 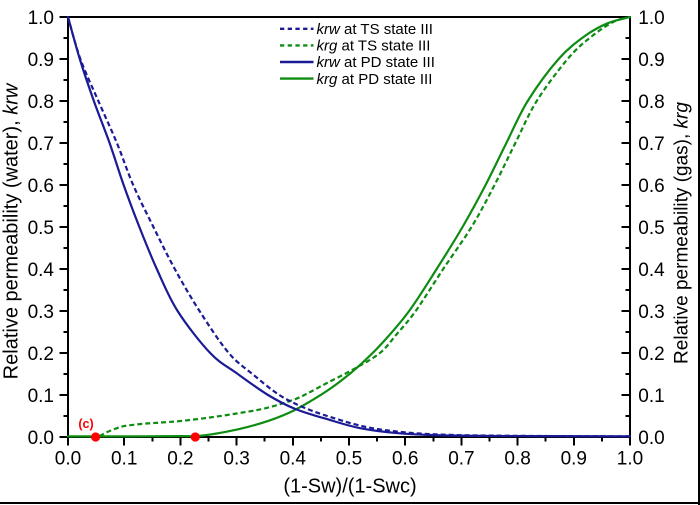 I want to click on svg-text: (1-Sw)/(1-Swc), so click(x=349, y=487).